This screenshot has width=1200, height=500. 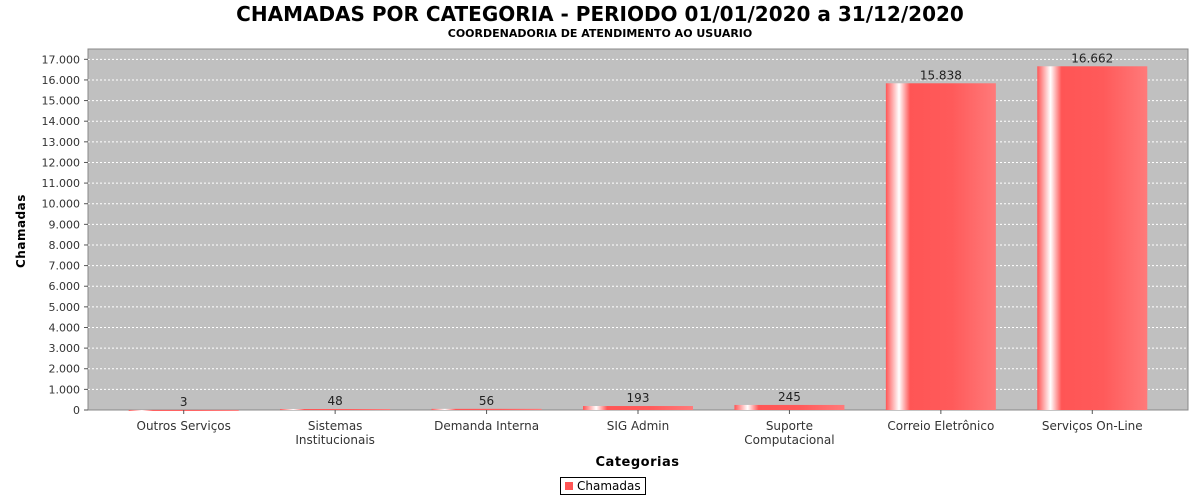 What do you see at coordinates (61, 162) in the screenshot?
I see `y-tick-label: 12.000` at bounding box center [61, 162].